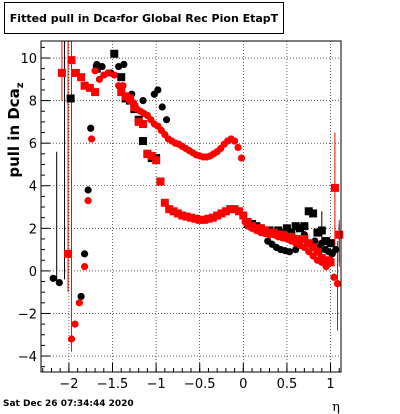 Image resolution: width=400 pixels, height=414 pixels. I want to click on y-tick-label: 2, so click(33, 229).